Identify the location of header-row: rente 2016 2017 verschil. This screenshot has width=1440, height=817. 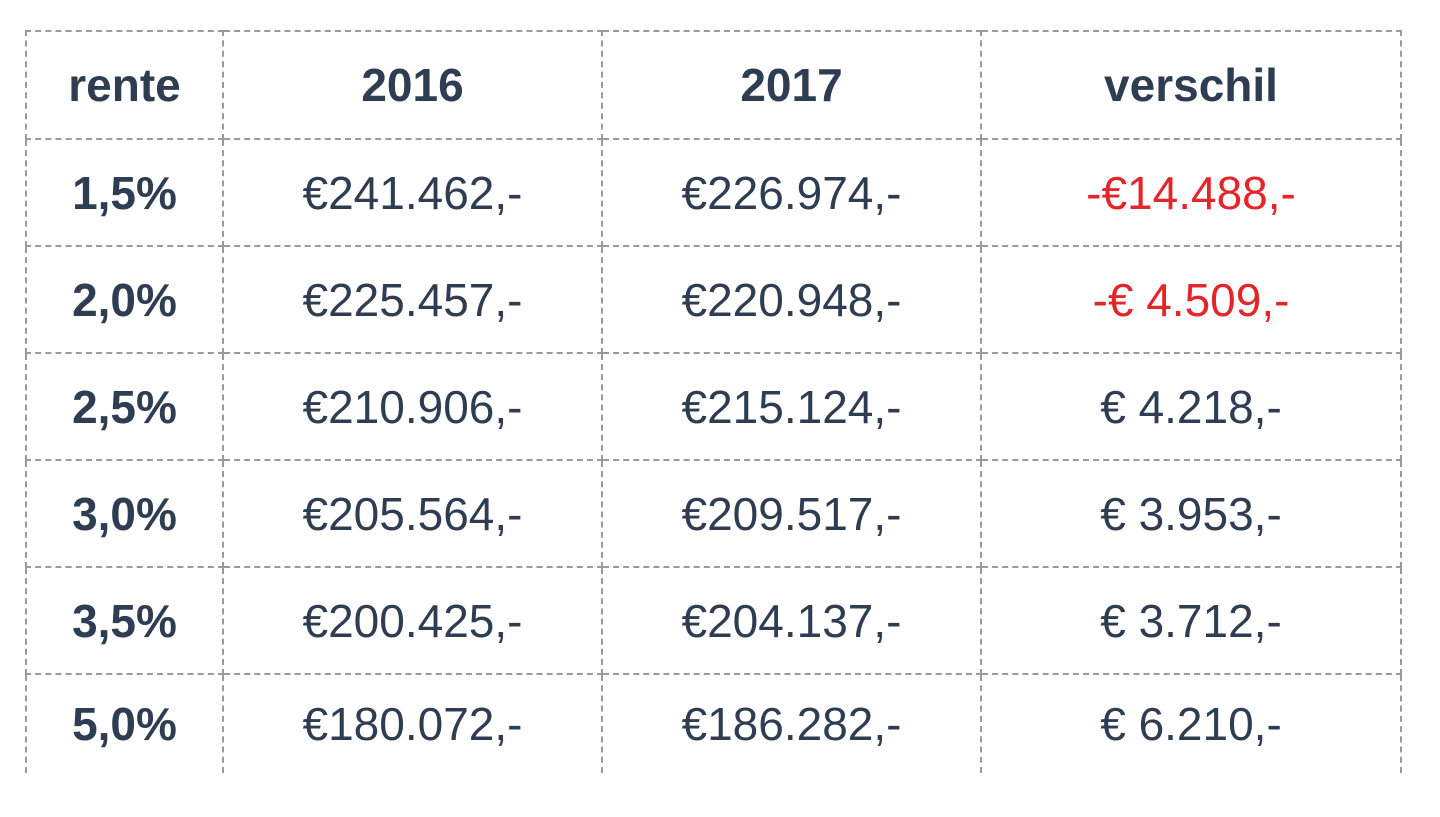
(713, 85).